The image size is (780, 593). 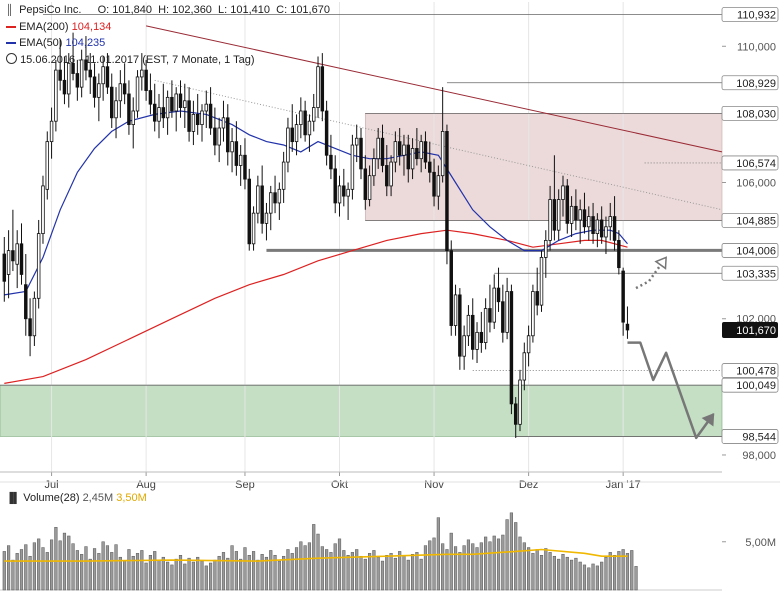 I want to click on ema50-value: 104,235, so click(x=85, y=43).